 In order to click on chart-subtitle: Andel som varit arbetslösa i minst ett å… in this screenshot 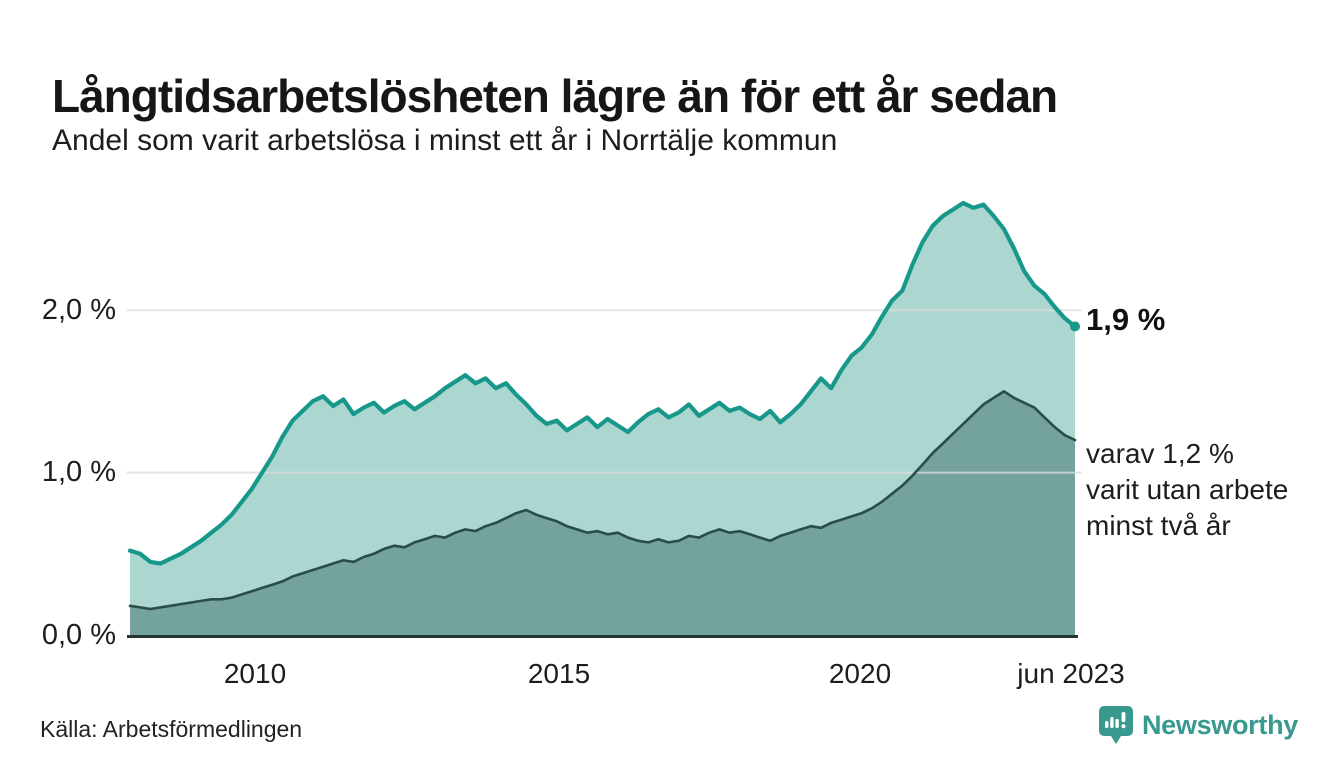, I will do `click(445, 140)`.